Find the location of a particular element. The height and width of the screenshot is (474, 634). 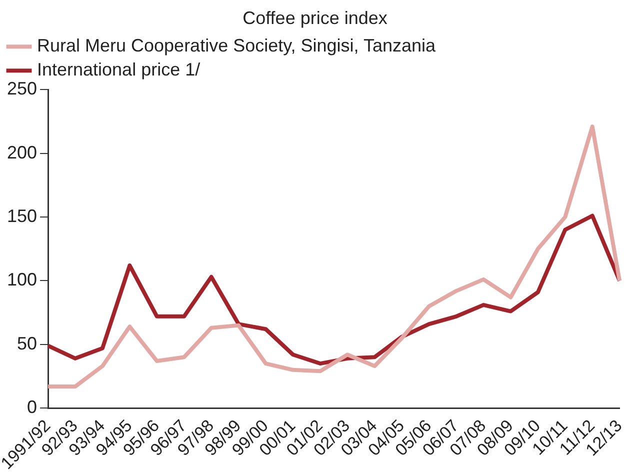

y-tick-label: 100 is located at coordinates (22, 280).